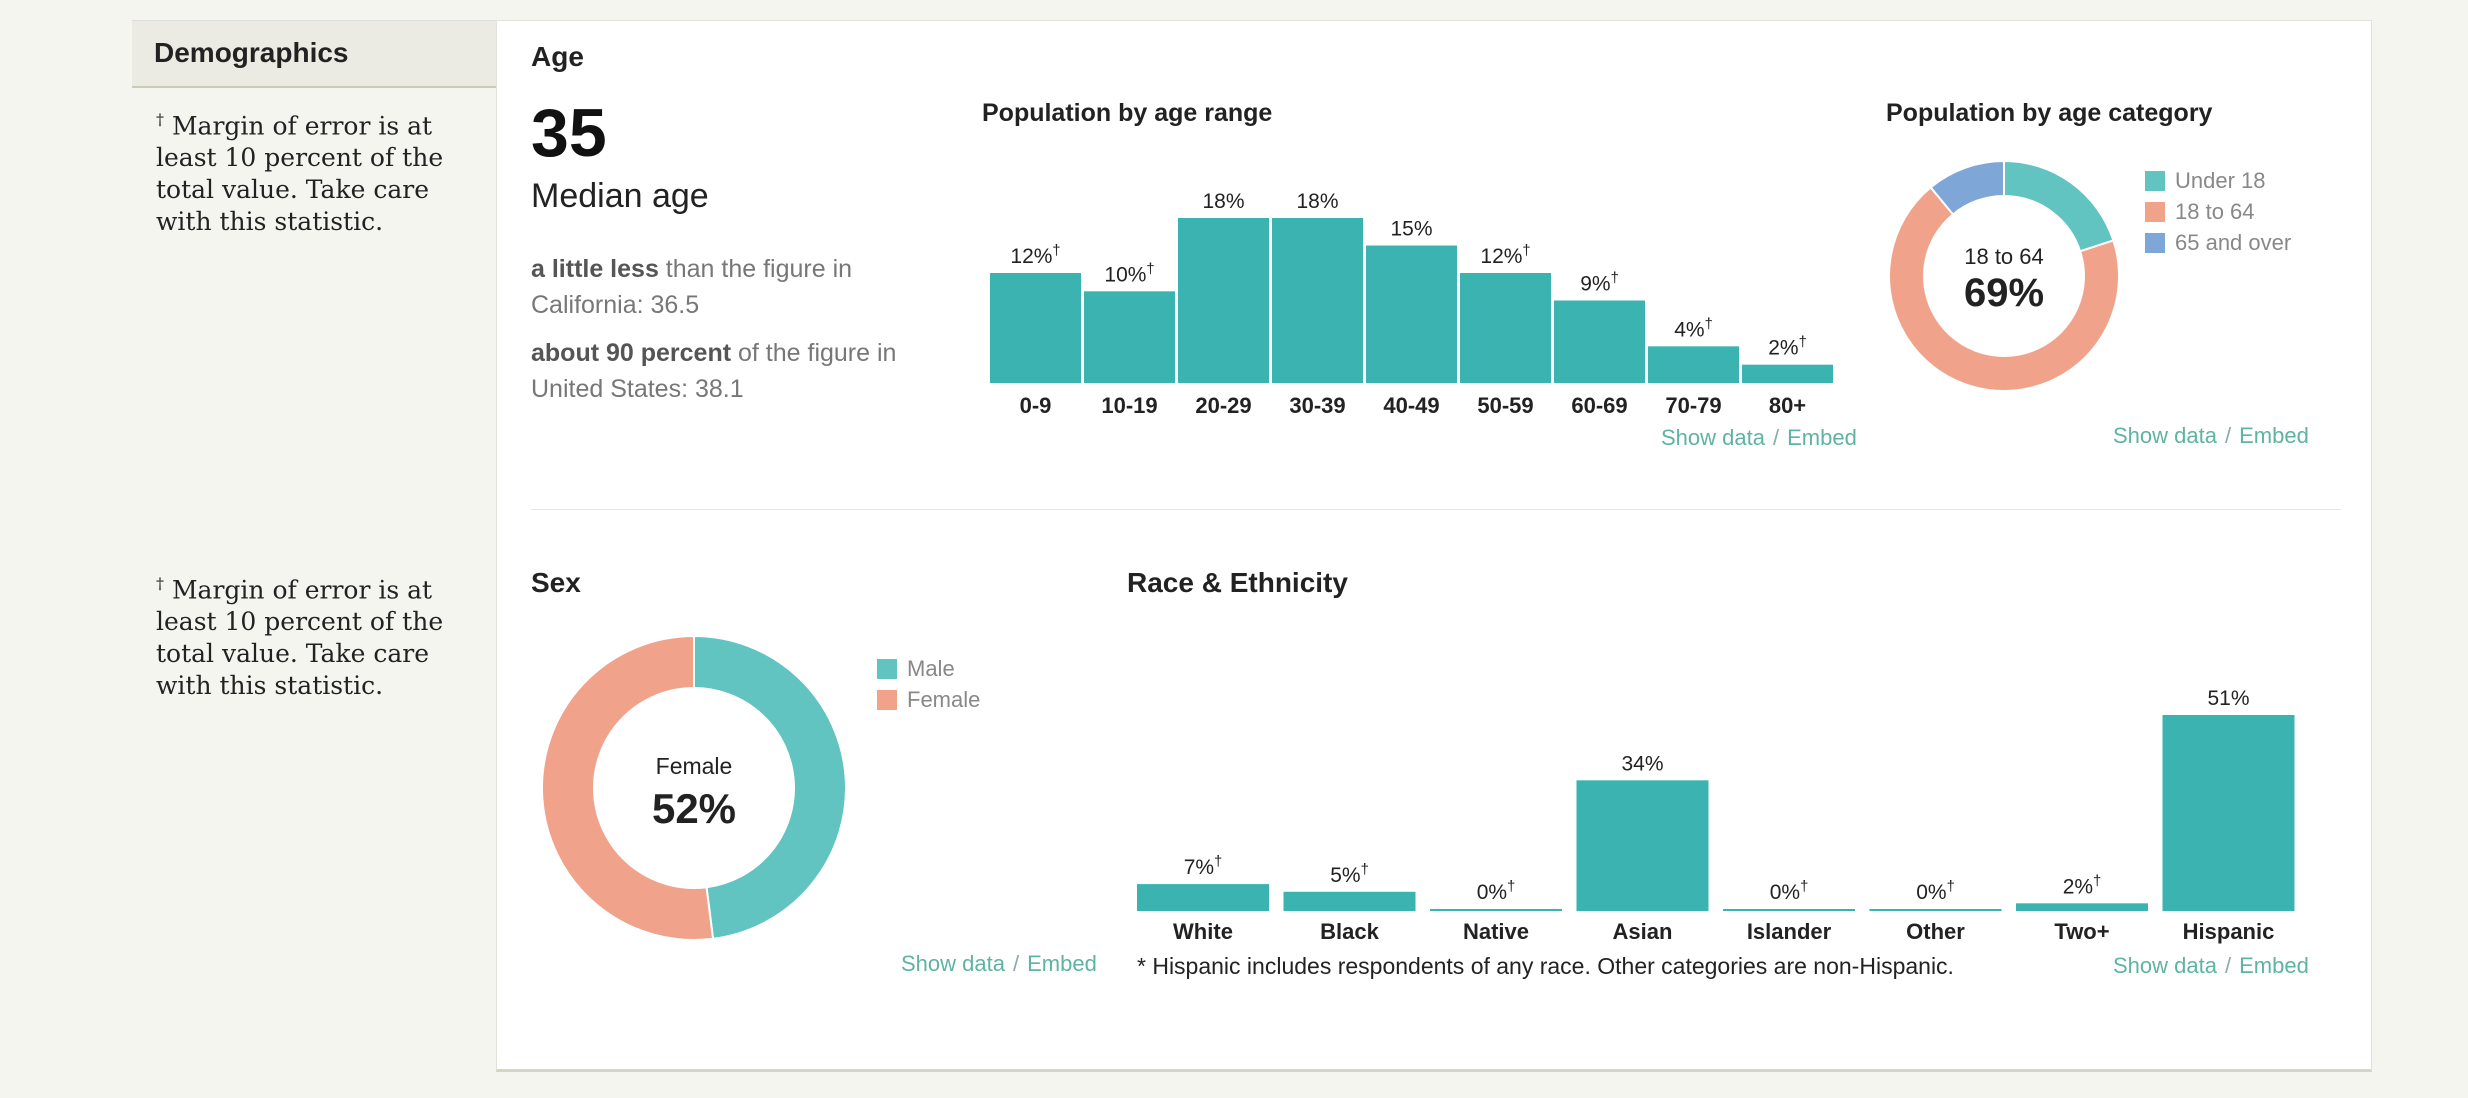 This screenshot has width=2468, height=1098. What do you see at coordinates (692, 287) in the screenshot?
I see `comparison-text: than the figure in California: 36.5` at bounding box center [692, 287].